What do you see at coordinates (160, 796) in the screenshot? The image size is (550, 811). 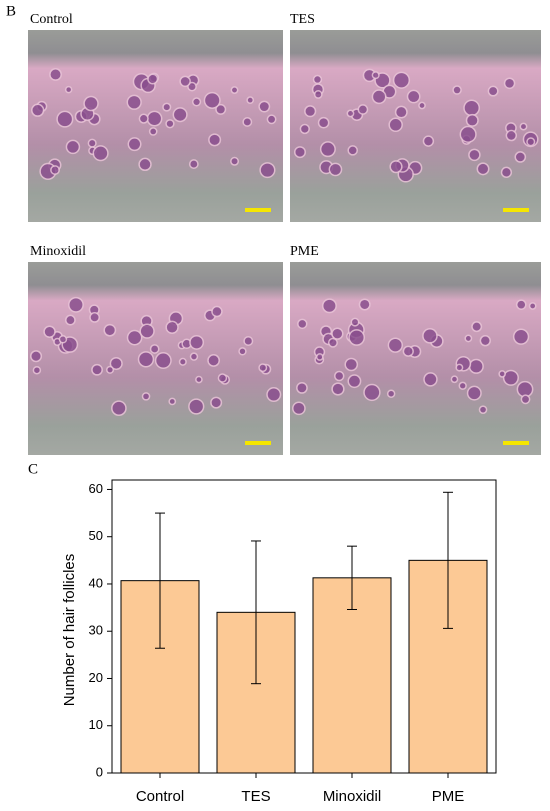 I see `x-tick-label: Control` at bounding box center [160, 796].